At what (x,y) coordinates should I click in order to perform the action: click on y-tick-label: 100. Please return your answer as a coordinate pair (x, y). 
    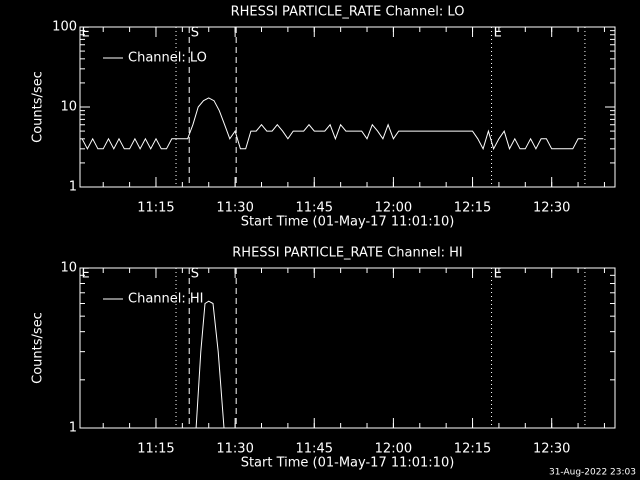
    Looking at the image, I should click on (64, 27).